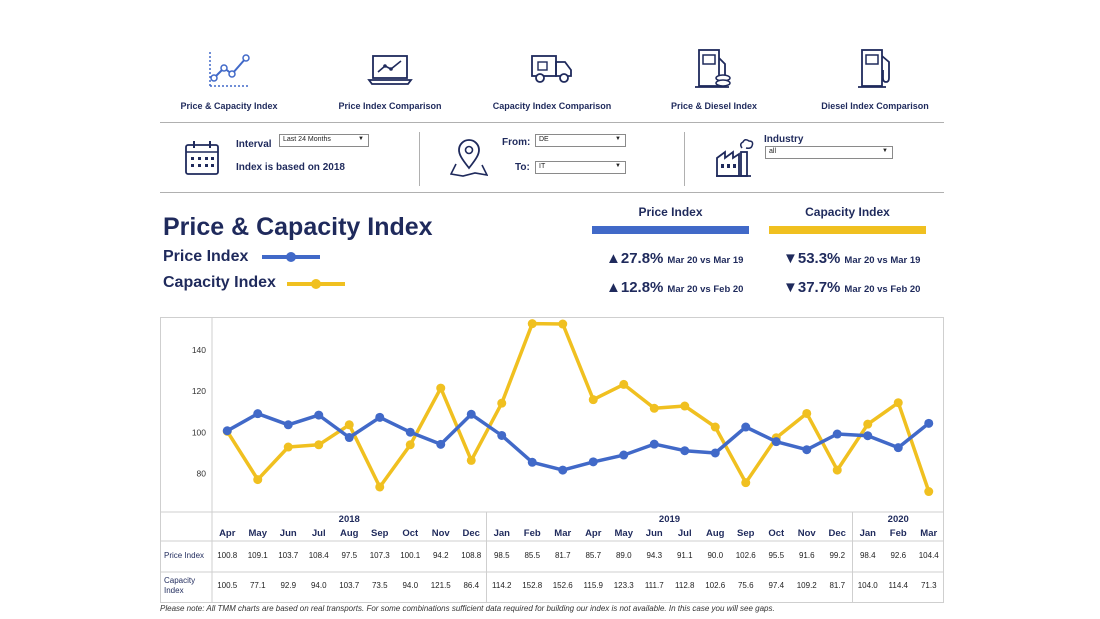 The width and height of the screenshot is (1100, 619). Describe the element at coordinates (471, 555) in the screenshot. I see `table-cell: 108.8` at that location.